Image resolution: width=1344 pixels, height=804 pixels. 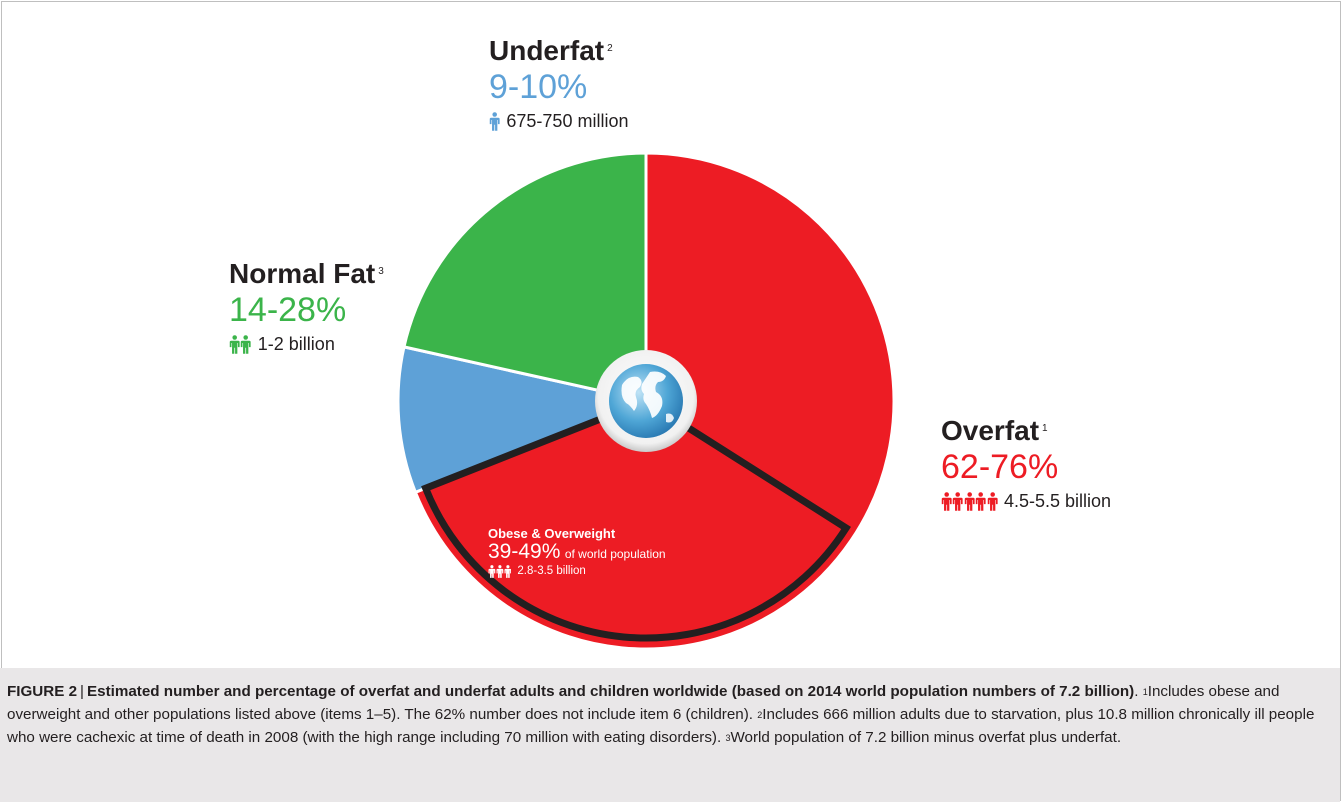 I want to click on normal-fat-name: Normal Fat 3, so click(x=306, y=273).